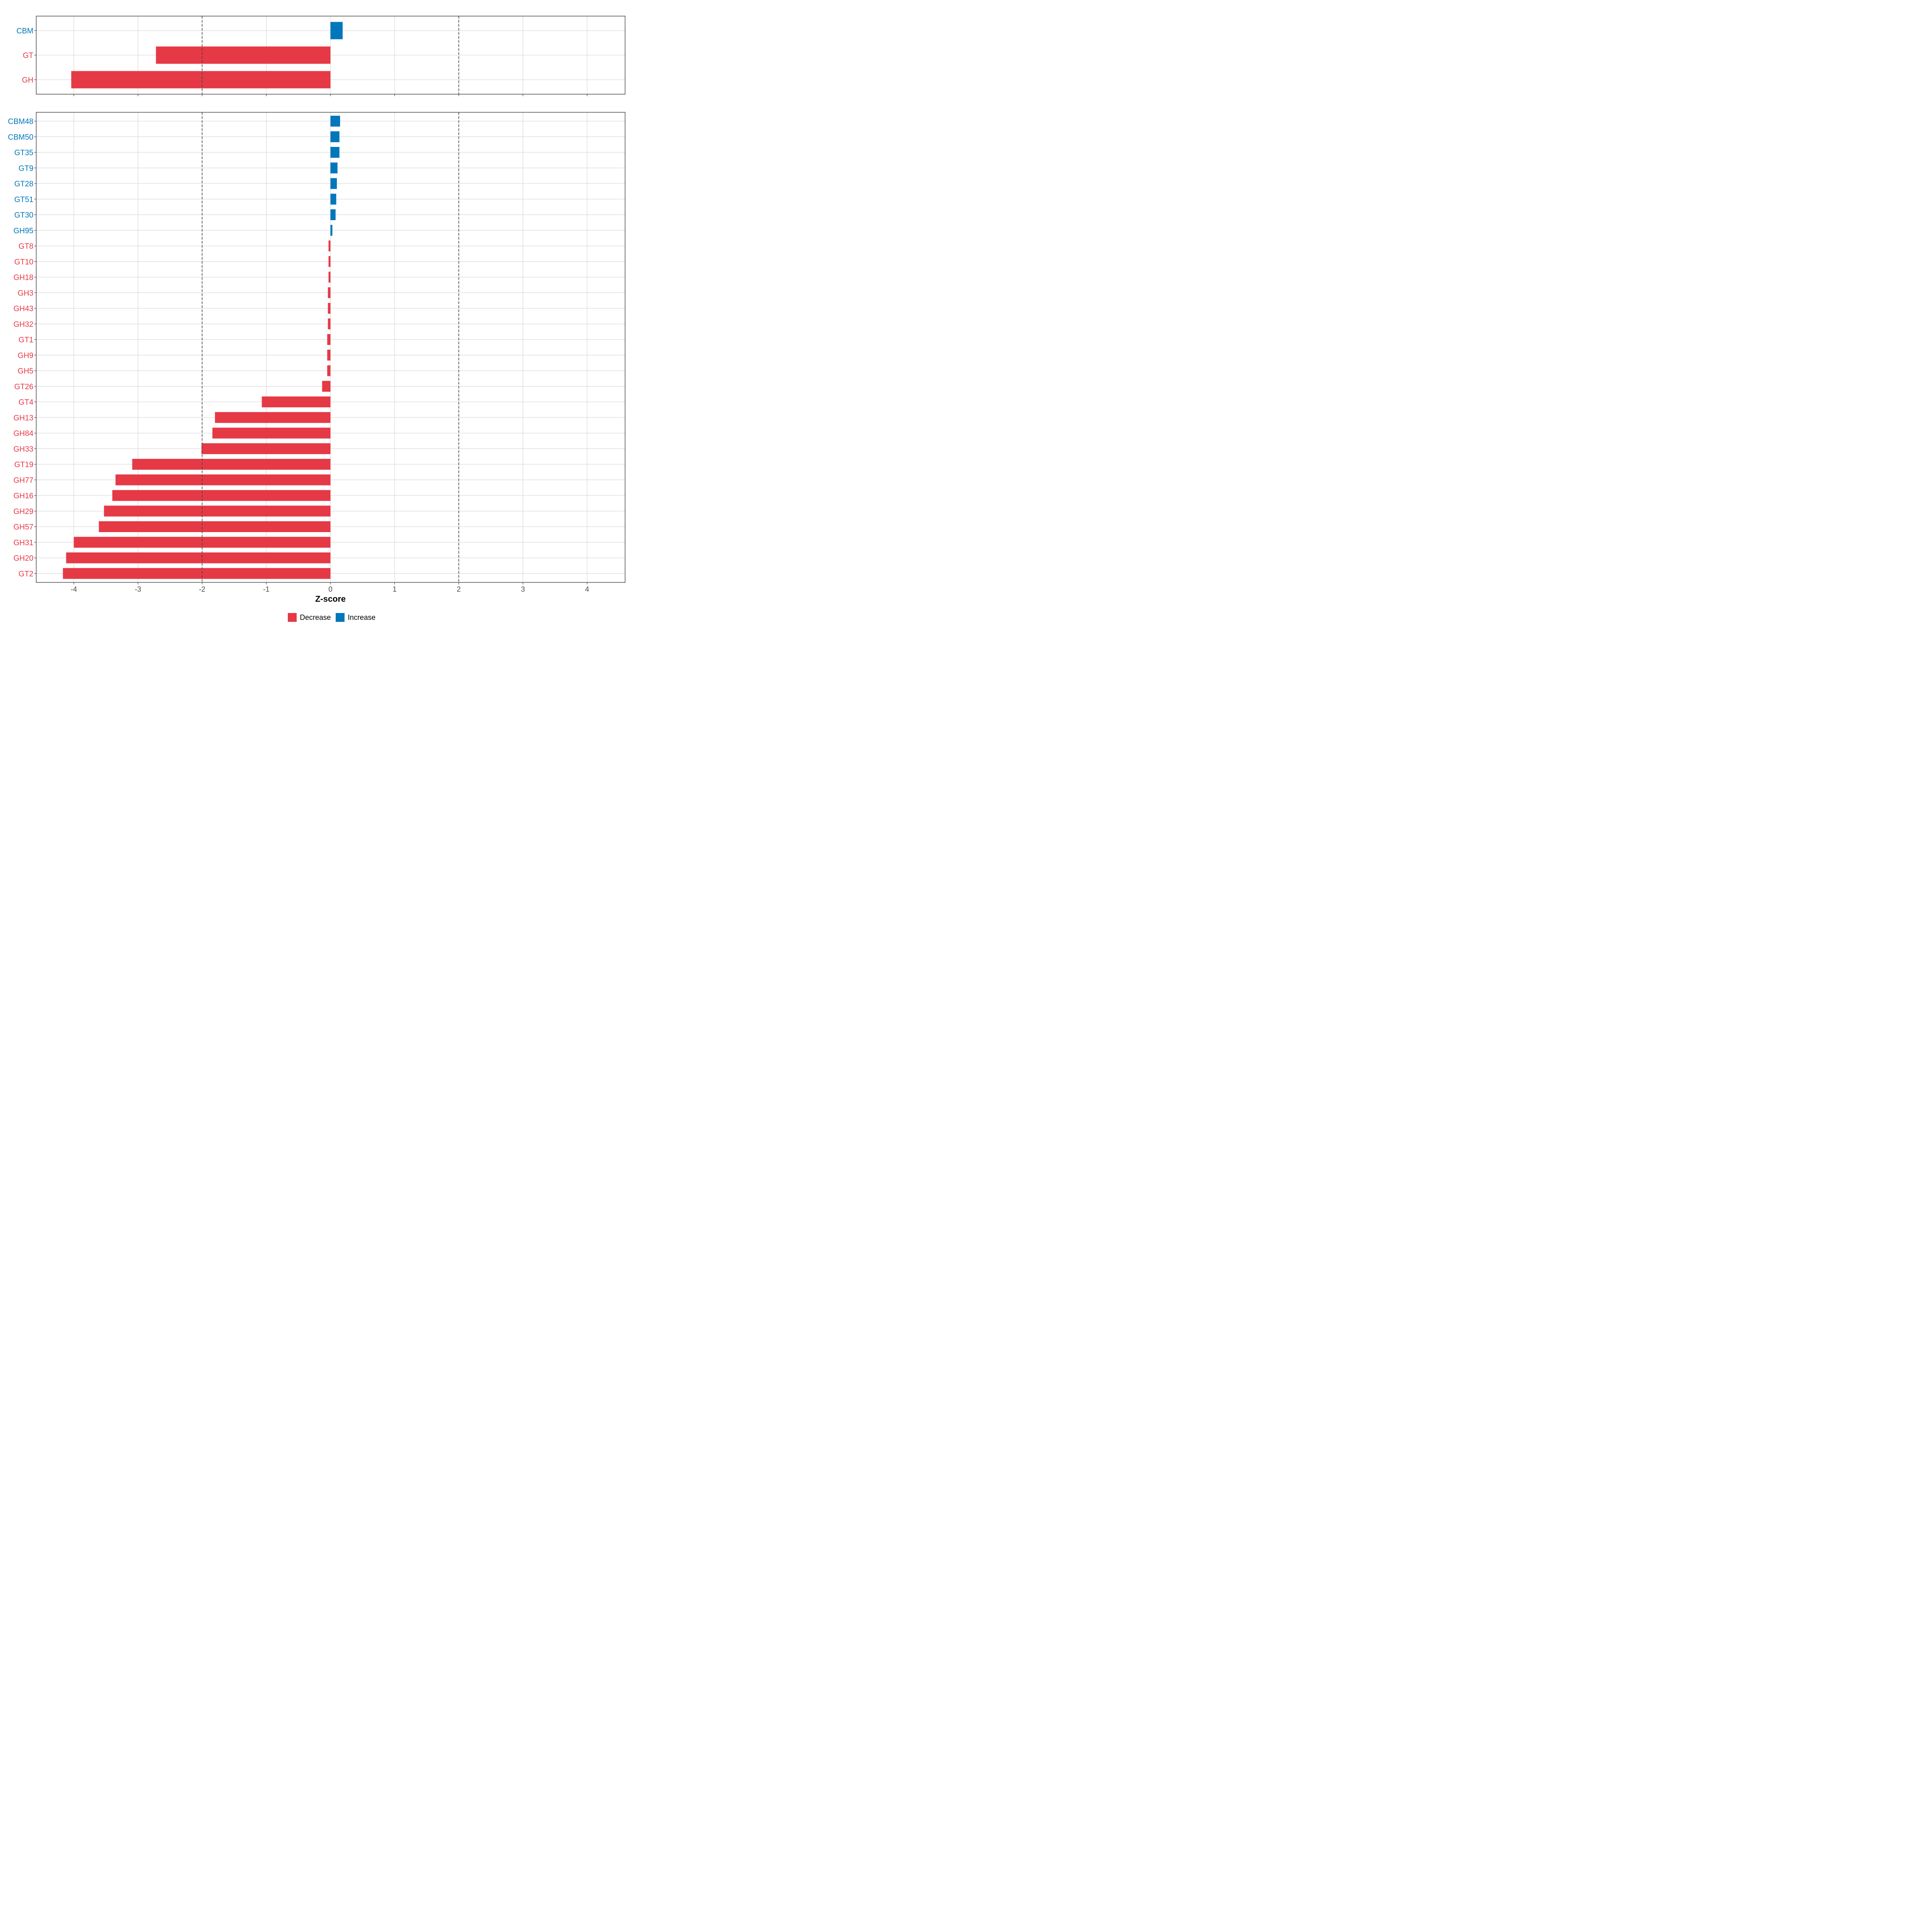 The width and height of the screenshot is (1932, 1932). Describe the element at coordinates (523, 589) in the screenshot. I see `x-tick-label: 3` at that location.